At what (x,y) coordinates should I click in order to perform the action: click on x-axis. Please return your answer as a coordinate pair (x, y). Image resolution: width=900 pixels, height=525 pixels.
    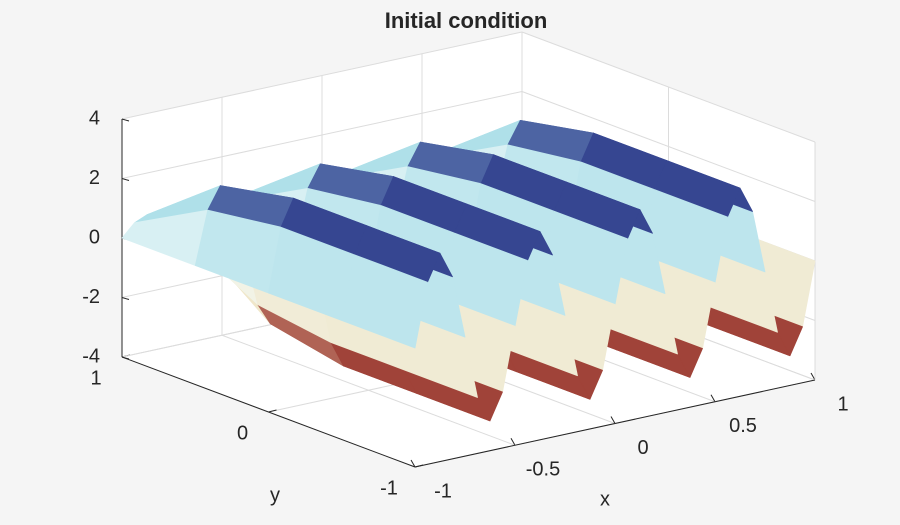
    Looking at the image, I should click on (615, 423).